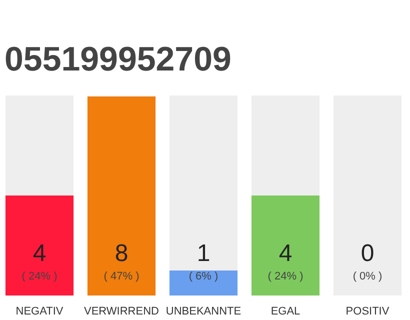 The width and height of the screenshot is (410, 320). Describe the element at coordinates (368, 312) in the screenshot. I see `x-tick-label: POSITIV` at that location.